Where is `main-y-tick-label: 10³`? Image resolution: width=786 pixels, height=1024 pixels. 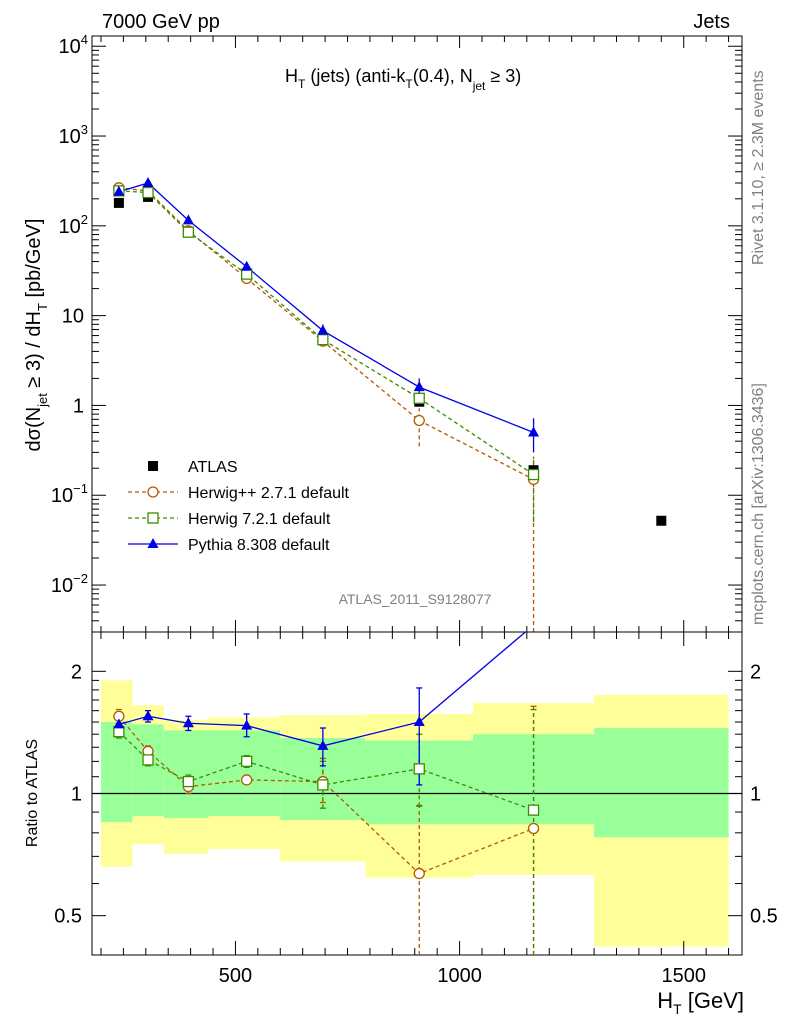
main-y-tick-label: 10³ is located at coordinates (73, 135).